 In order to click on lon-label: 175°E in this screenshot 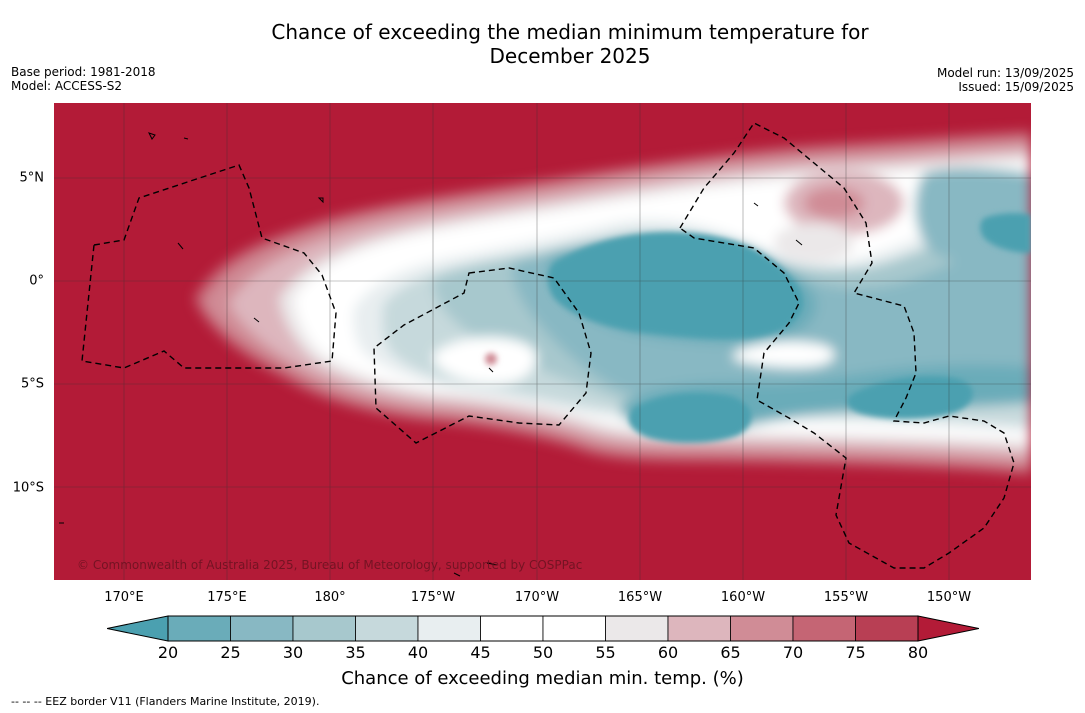, I will do `click(227, 597)`.